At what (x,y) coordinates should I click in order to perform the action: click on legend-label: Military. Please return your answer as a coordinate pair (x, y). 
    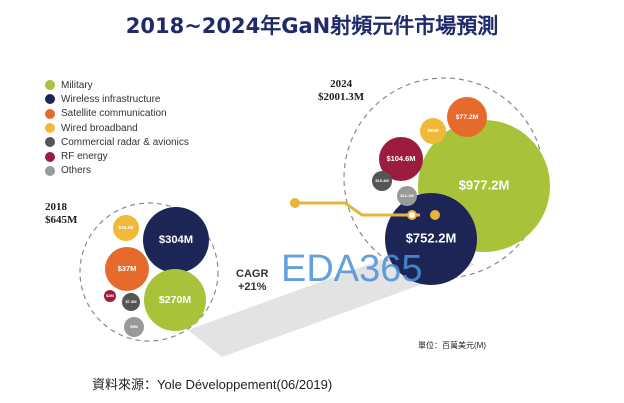
    Looking at the image, I should click on (77, 85).